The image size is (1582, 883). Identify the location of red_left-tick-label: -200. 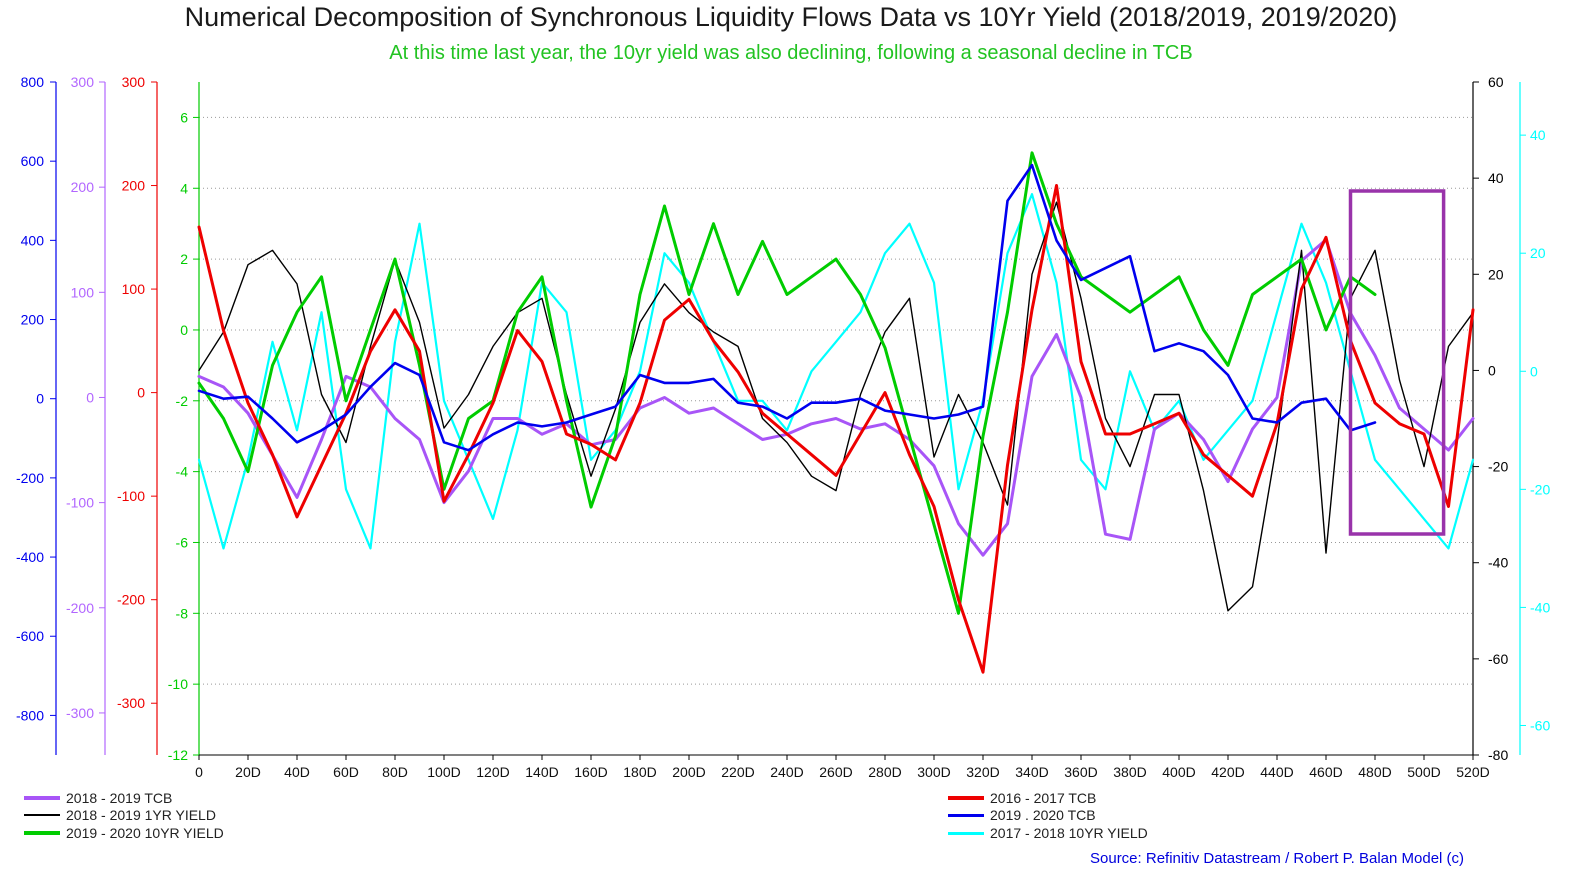
(131, 600).